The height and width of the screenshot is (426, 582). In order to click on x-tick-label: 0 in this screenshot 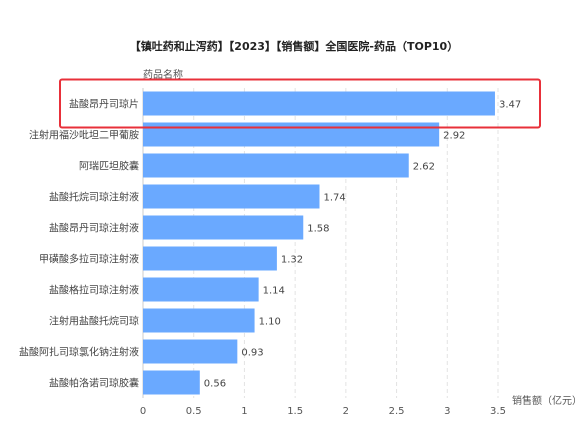, I will do `click(143, 411)`.